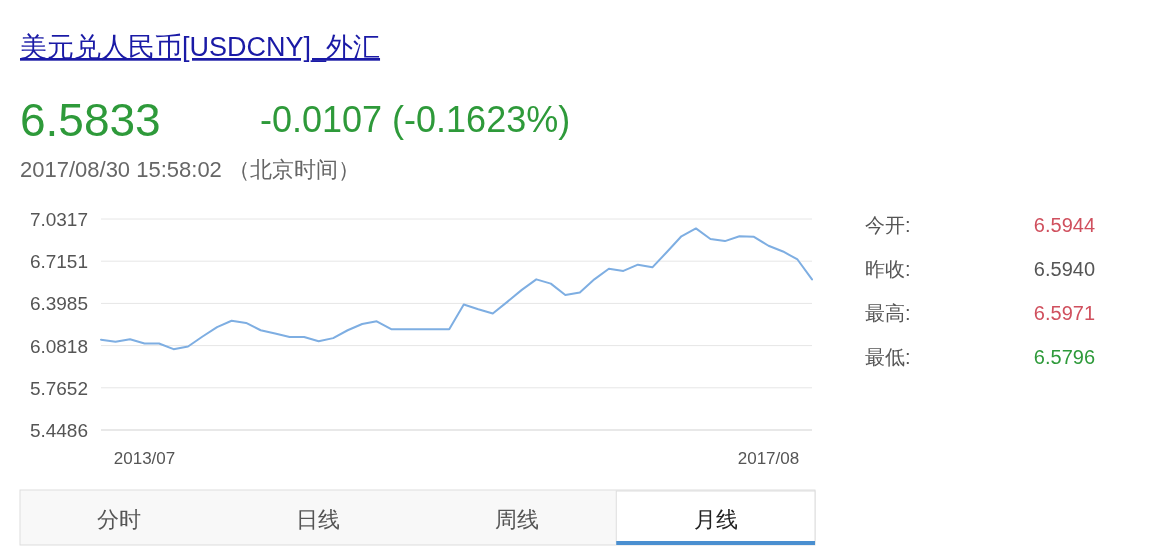 The image size is (1156, 558). I want to click on y-tick-label: 6.0818, so click(58, 346).